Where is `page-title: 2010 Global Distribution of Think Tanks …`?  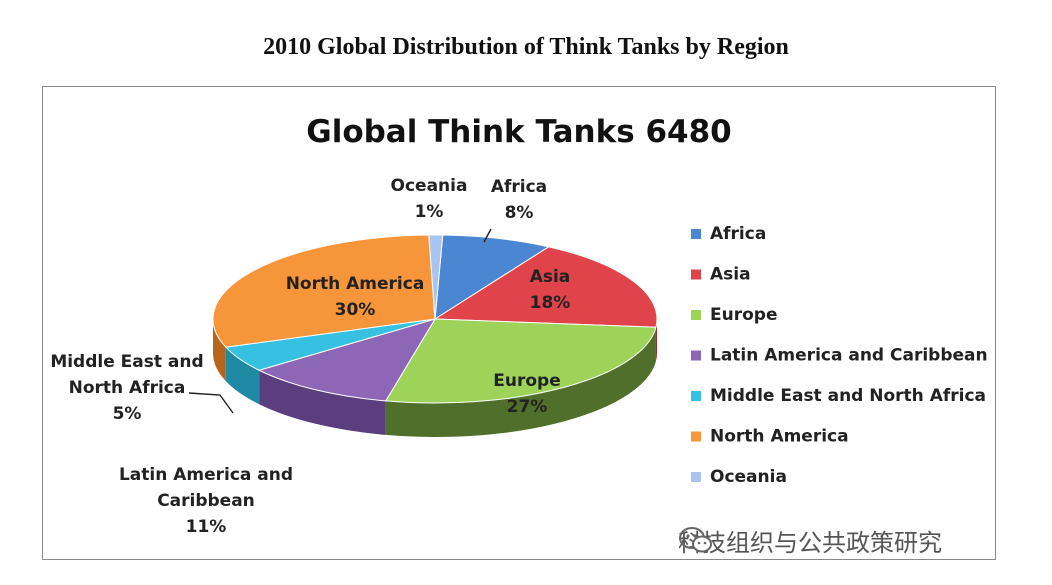
page-title: 2010 Global Distribution of Think Tanks … is located at coordinates (526, 47).